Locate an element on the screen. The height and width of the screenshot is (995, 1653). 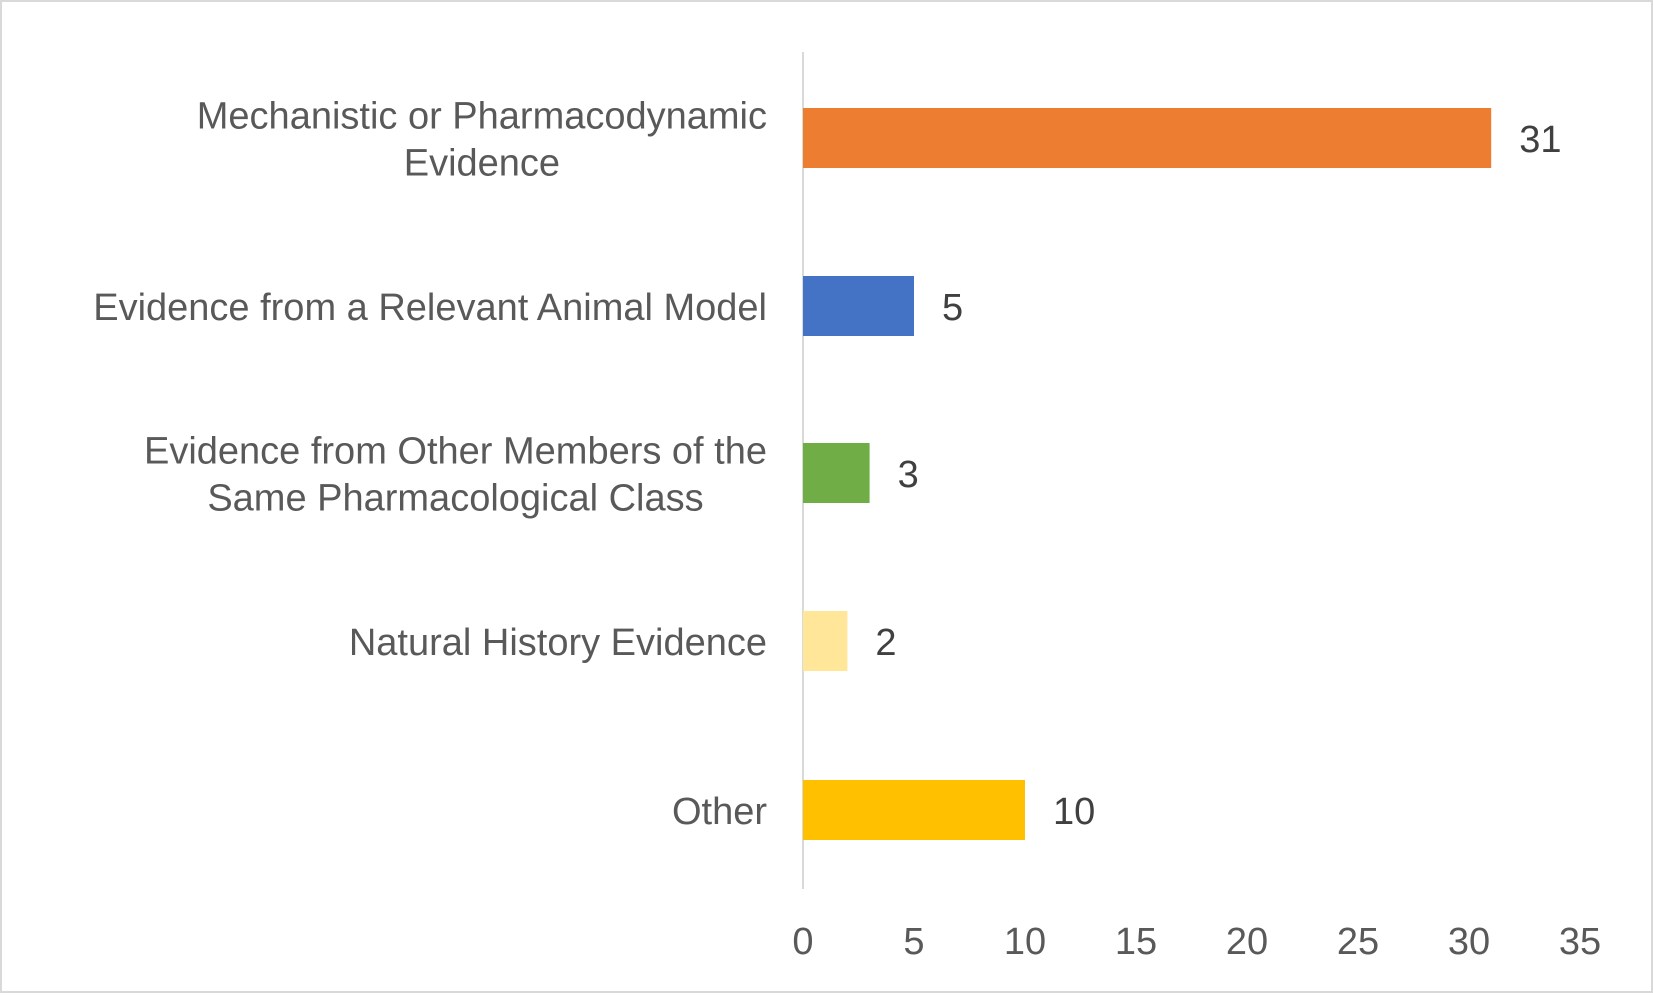
data-label-0: 31 is located at coordinates (1540, 140).